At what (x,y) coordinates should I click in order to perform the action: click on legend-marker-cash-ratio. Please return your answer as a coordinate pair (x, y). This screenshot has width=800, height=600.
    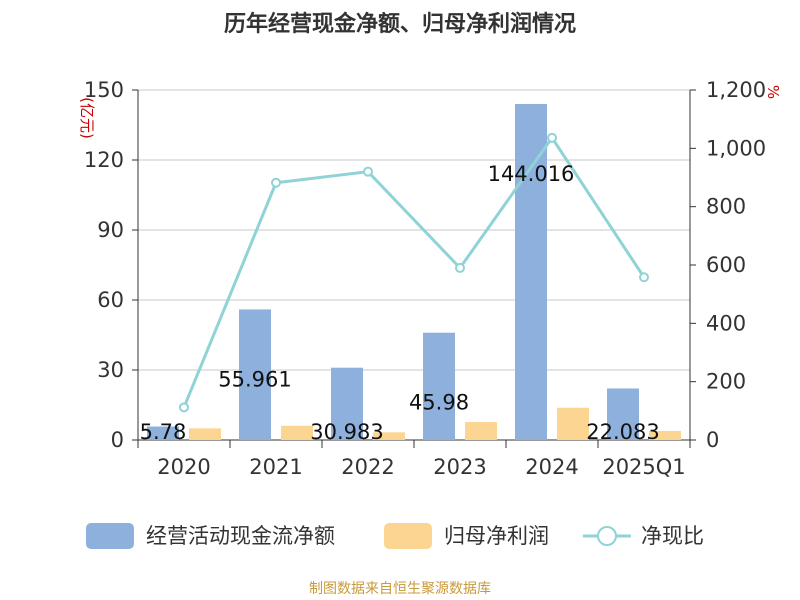
    Looking at the image, I should click on (607, 536).